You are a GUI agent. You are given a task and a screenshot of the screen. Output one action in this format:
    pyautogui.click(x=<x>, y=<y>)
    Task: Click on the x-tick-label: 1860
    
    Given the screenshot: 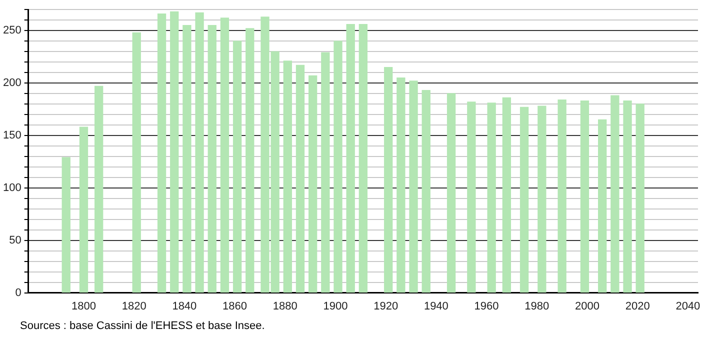 What is the action you would take?
    pyautogui.click(x=235, y=306)
    